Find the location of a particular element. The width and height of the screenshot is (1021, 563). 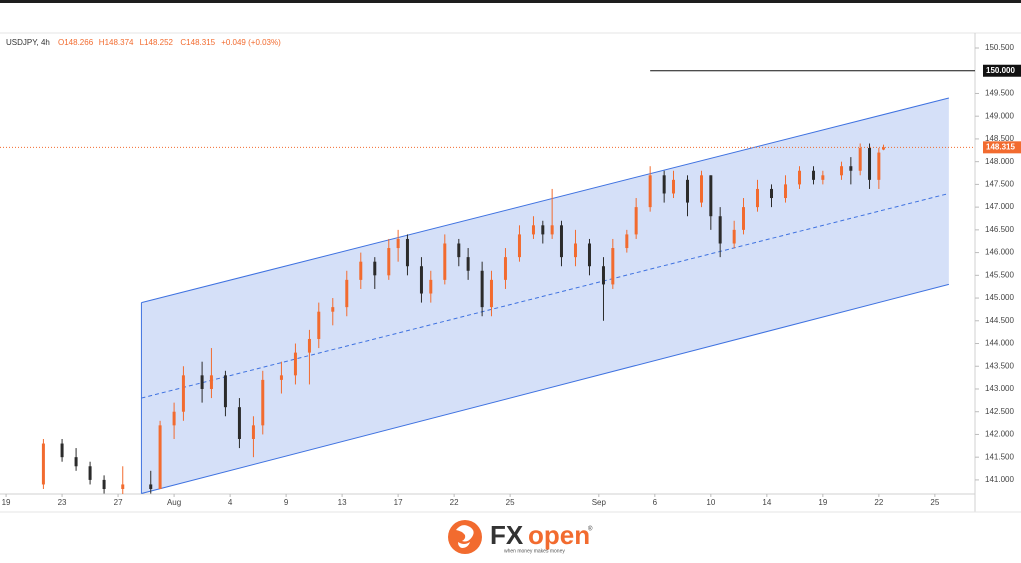

ohlc-value: O148.266 is located at coordinates (76, 42).